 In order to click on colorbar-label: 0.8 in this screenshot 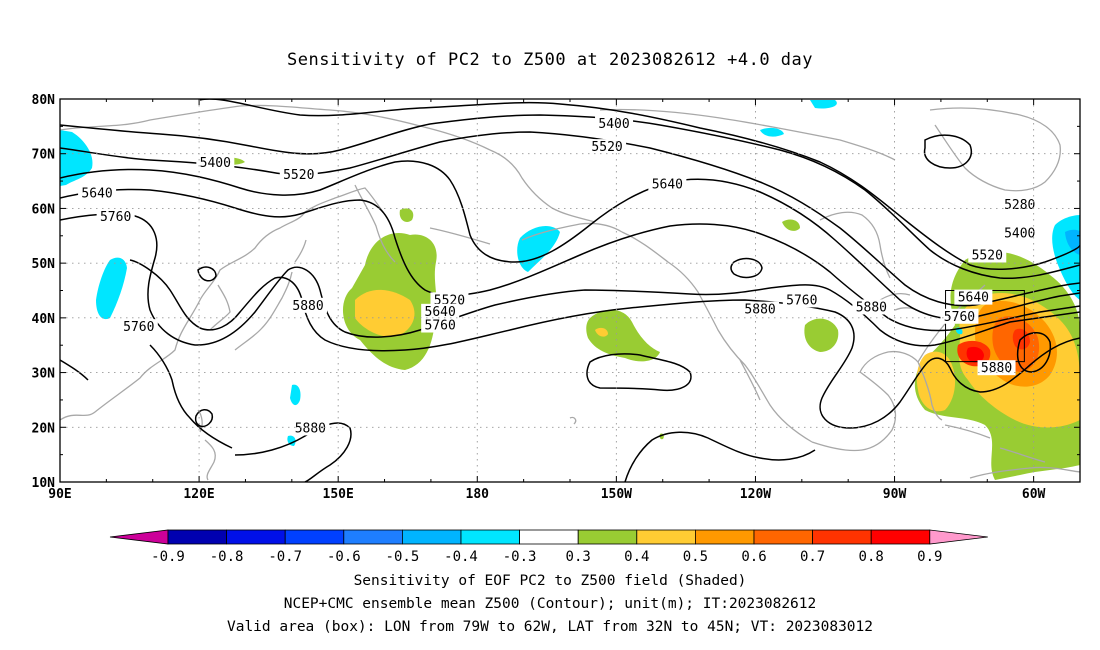, I will do `click(871, 557)`.